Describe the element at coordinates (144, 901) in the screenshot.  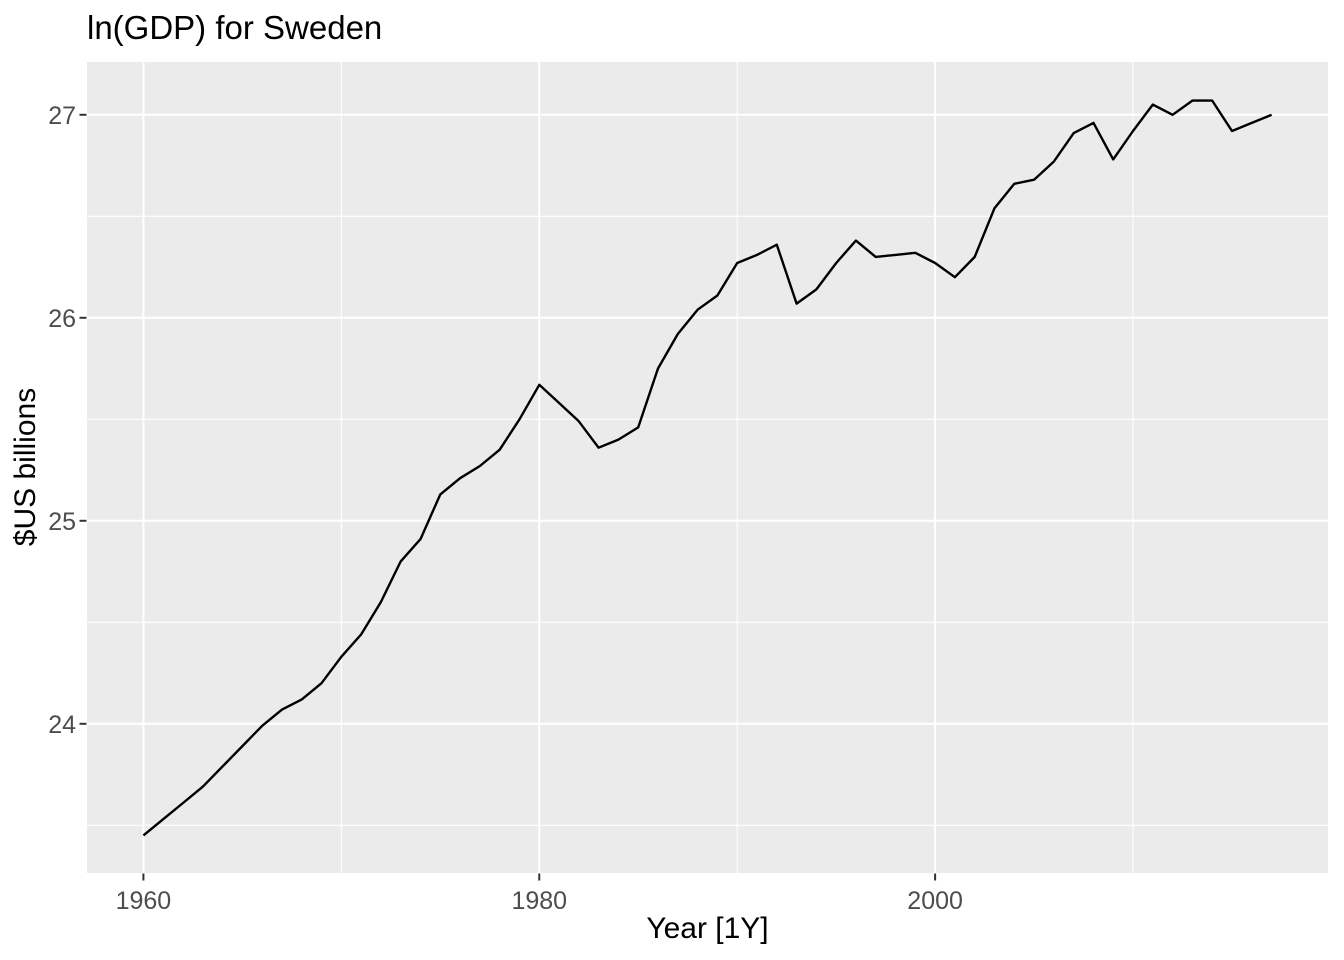
I see `x-tick-label: 1960` at that location.